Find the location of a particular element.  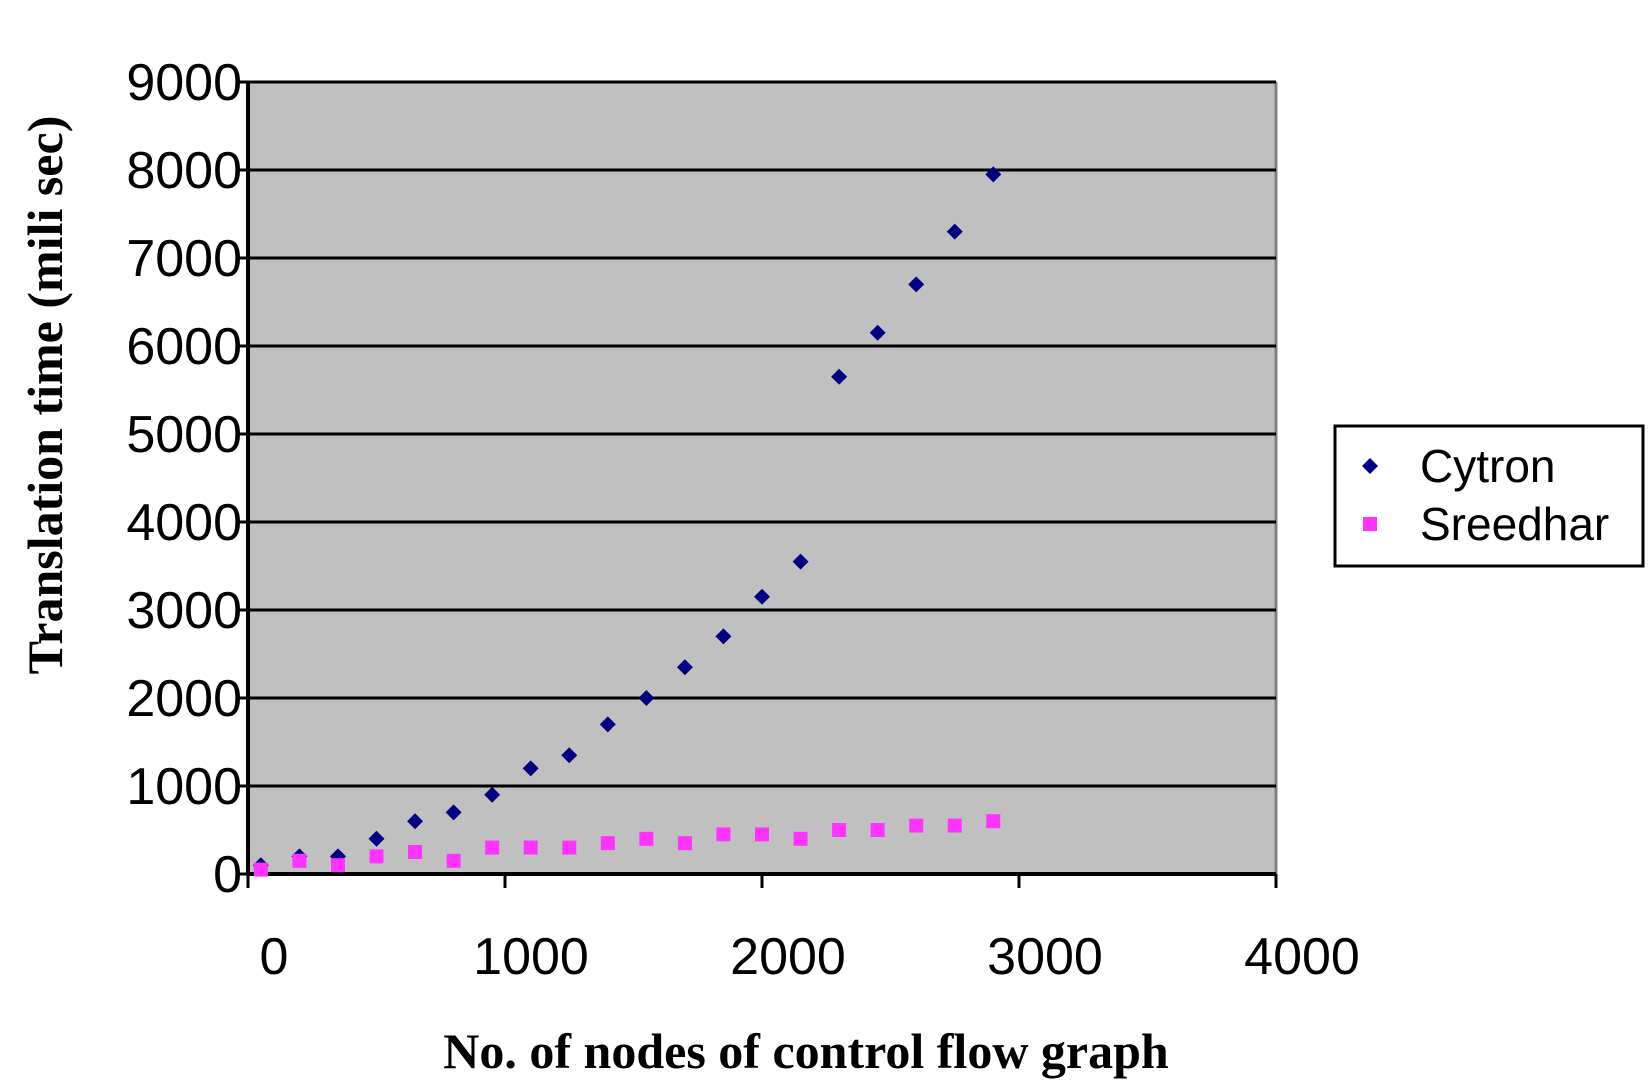

x-tick-label: 3000 is located at coordinates (1045, 957).